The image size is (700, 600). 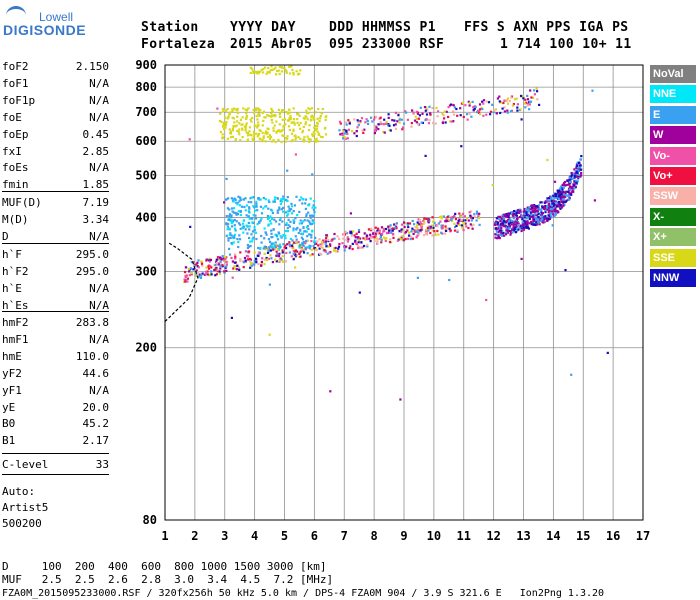 What do you see at coordinates (15, 134) in the screenshot?
I see `param-label: foEp` at bounding box center [15, 134].